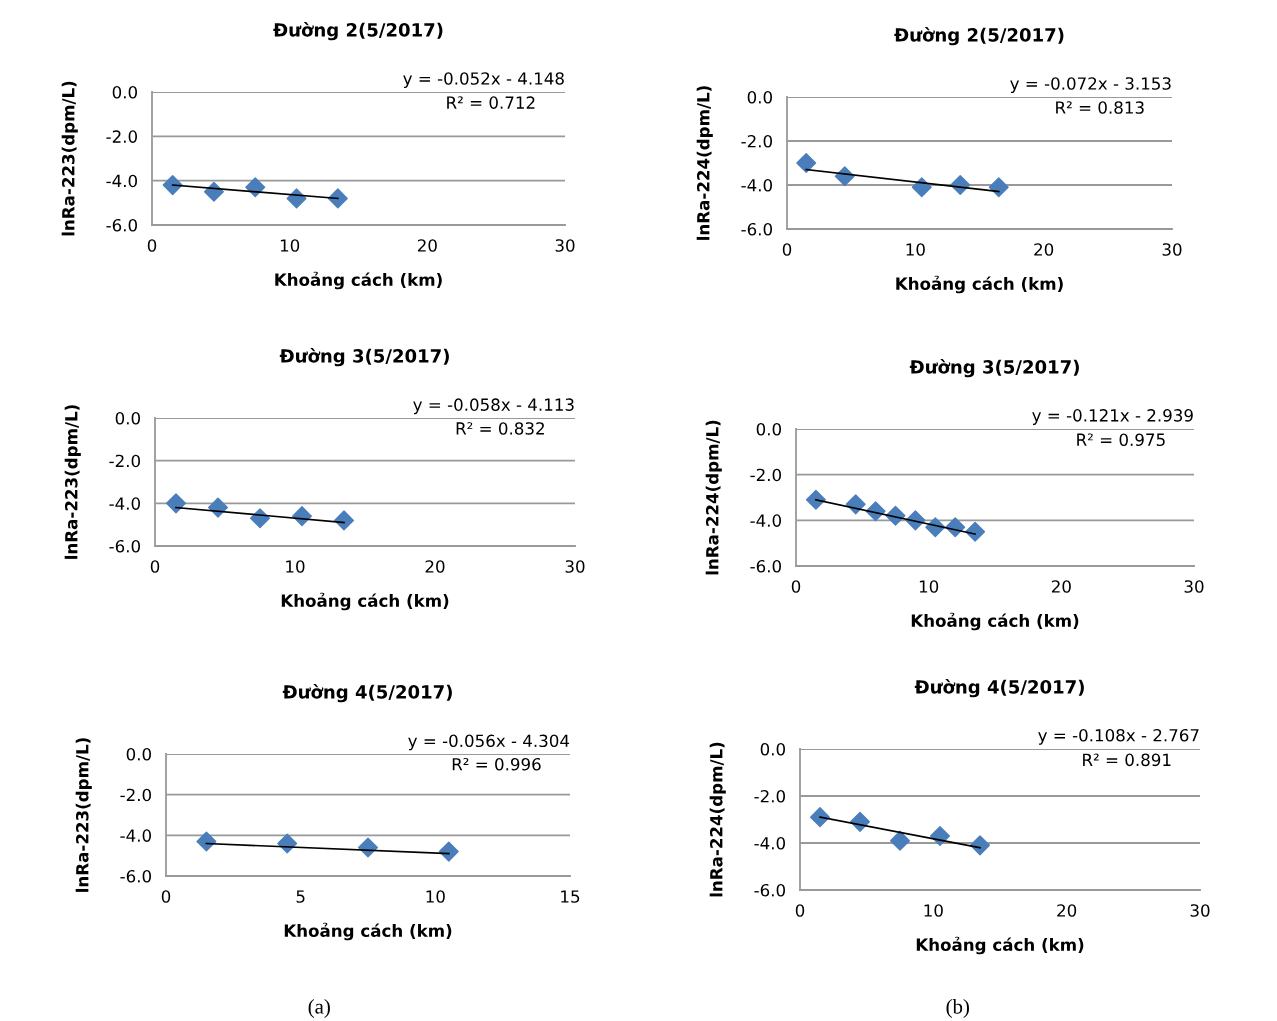  Describe the element at coordinates (300, 896) in the screenshot. I see `x-tick-label: 5` at that location.